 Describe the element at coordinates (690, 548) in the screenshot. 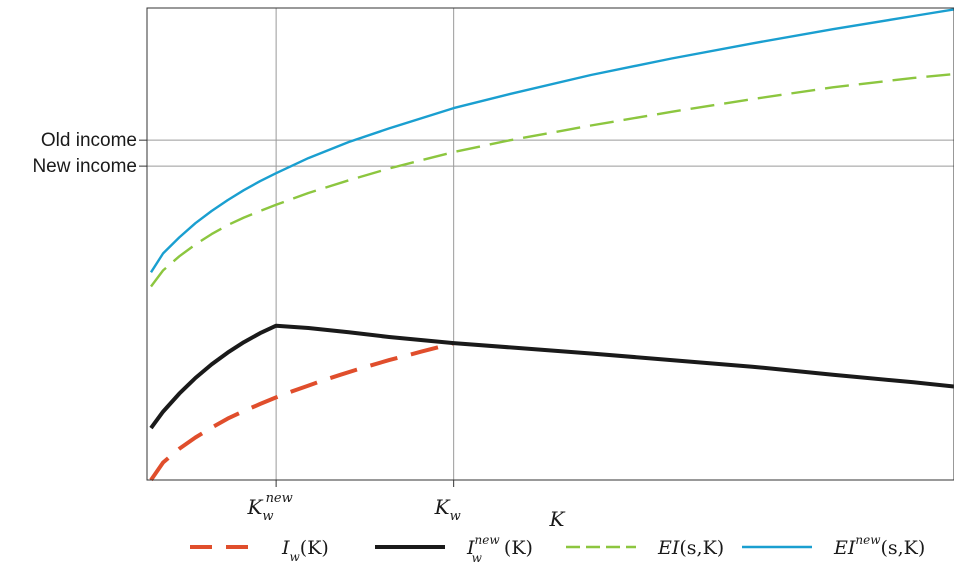

I see `legend-label-ei: EI(s,K)` at that location.